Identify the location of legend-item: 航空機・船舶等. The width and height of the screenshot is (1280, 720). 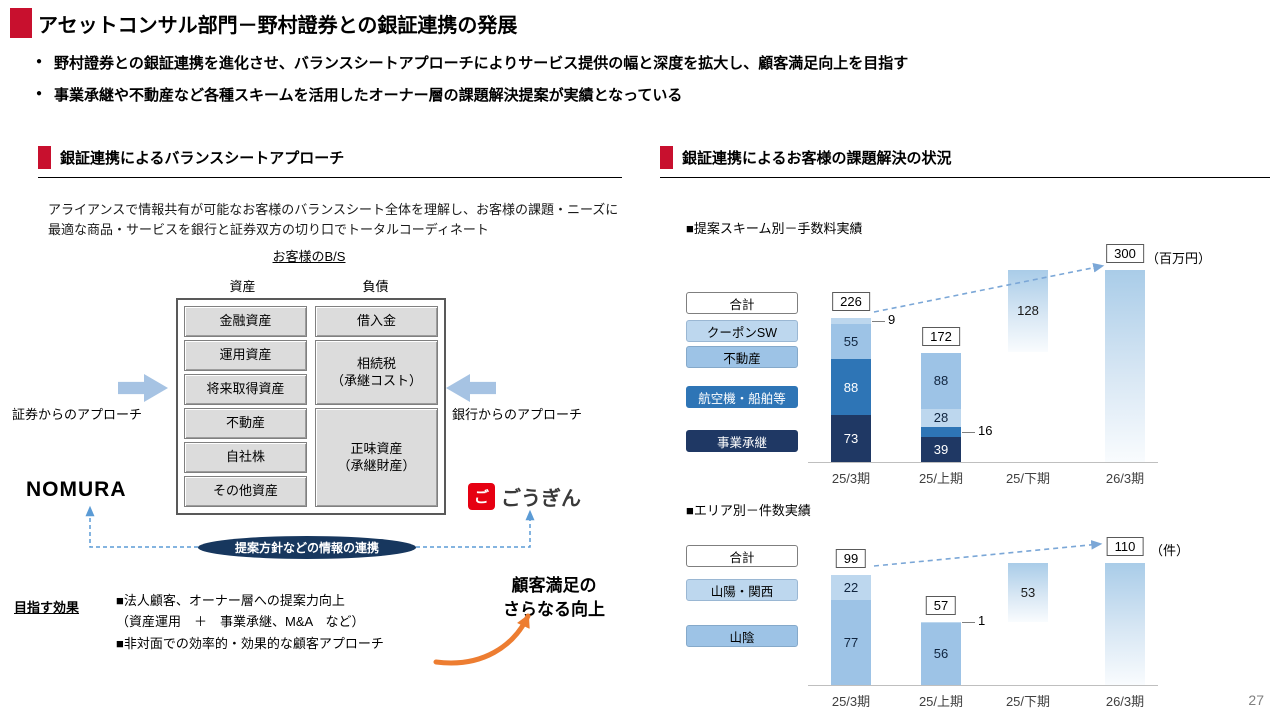
(742, 397).